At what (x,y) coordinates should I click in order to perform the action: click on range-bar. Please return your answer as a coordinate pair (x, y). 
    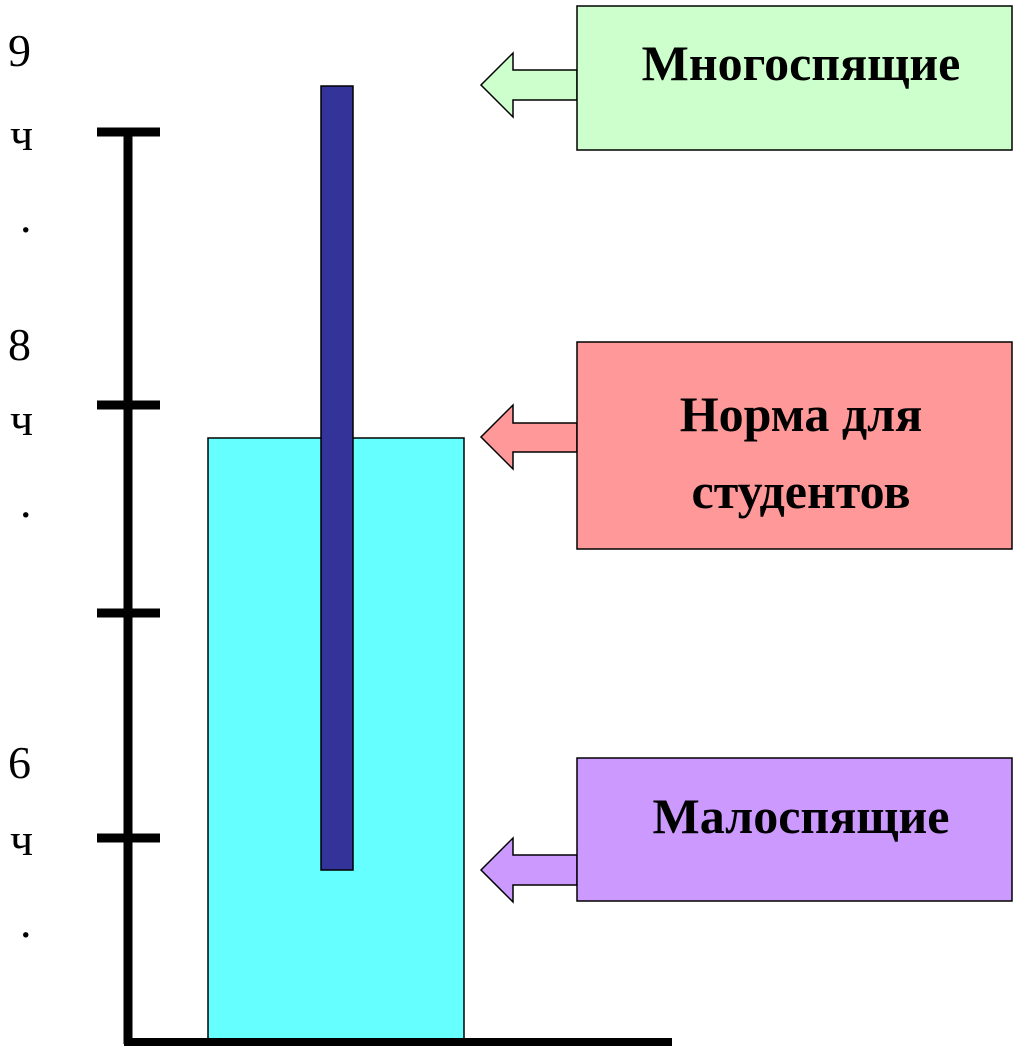
    Looking at the image, I should click on (337, 478).